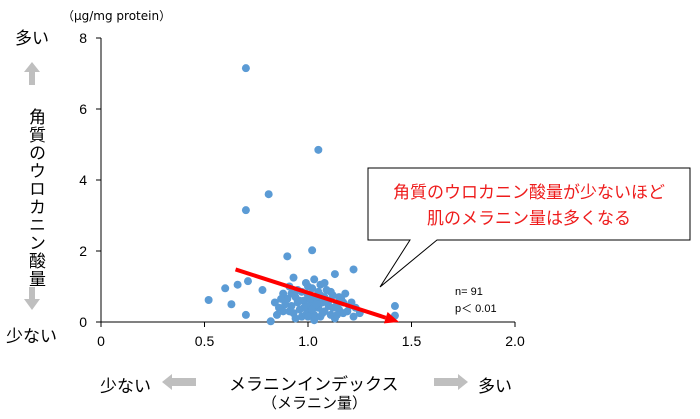 The width and height of the screenshot is (700, 419). Describe the element at coordinates (83, 251) in the screenshot. I see `y-tick-label: 2` at that location.